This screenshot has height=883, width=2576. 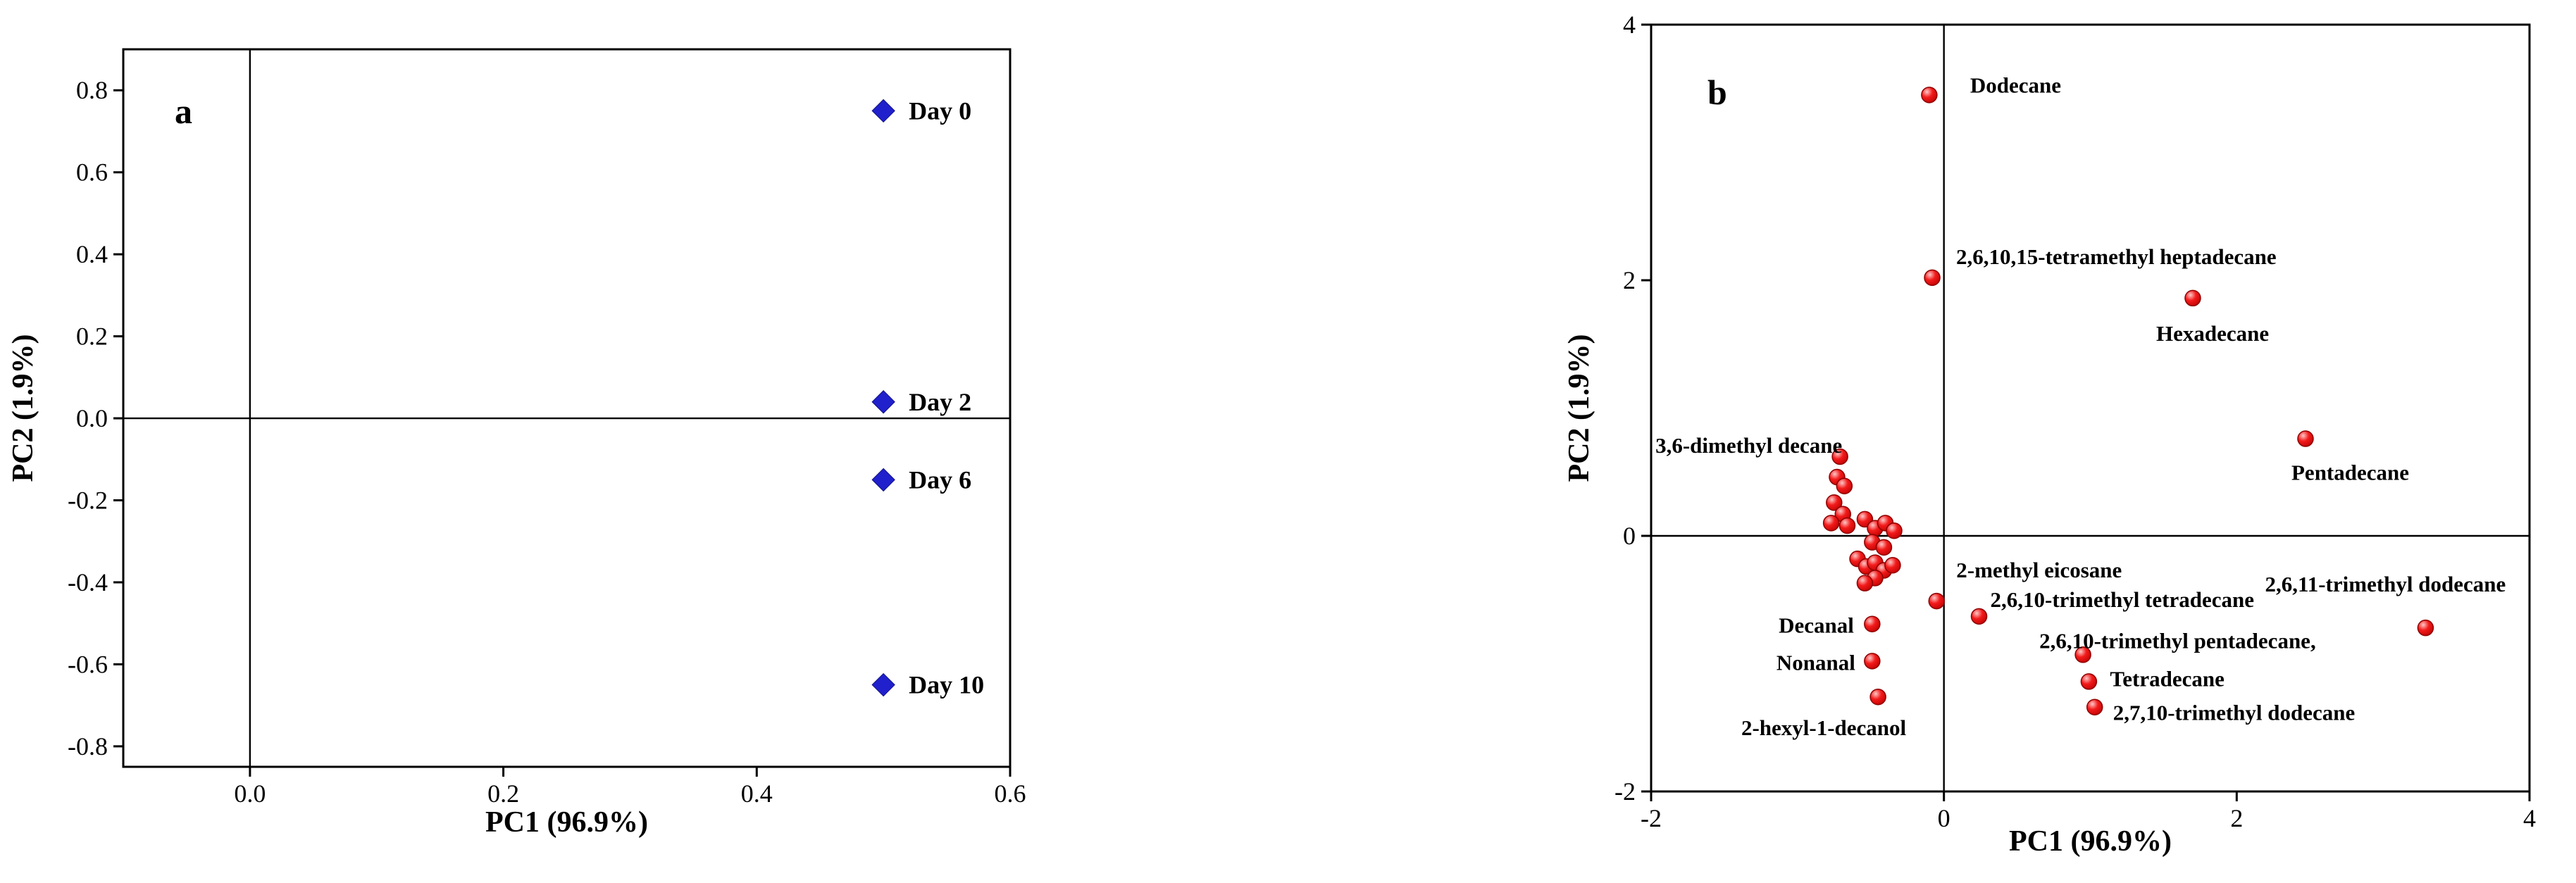 What do you see at coordinates (1748, 446) in the screenshot?
I see `data-point-label: 3,6-dimethyl decane` at bounding box center [1748, 446].